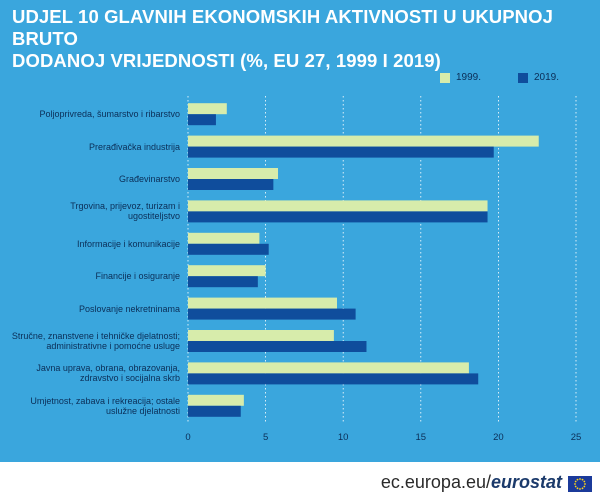 This screenshot has height=502, width=600. Describe the element at coordinates (125, 206) in the screenshot. I see `category-label-line: Trgovina, prijevoz, turizam i` at that location.